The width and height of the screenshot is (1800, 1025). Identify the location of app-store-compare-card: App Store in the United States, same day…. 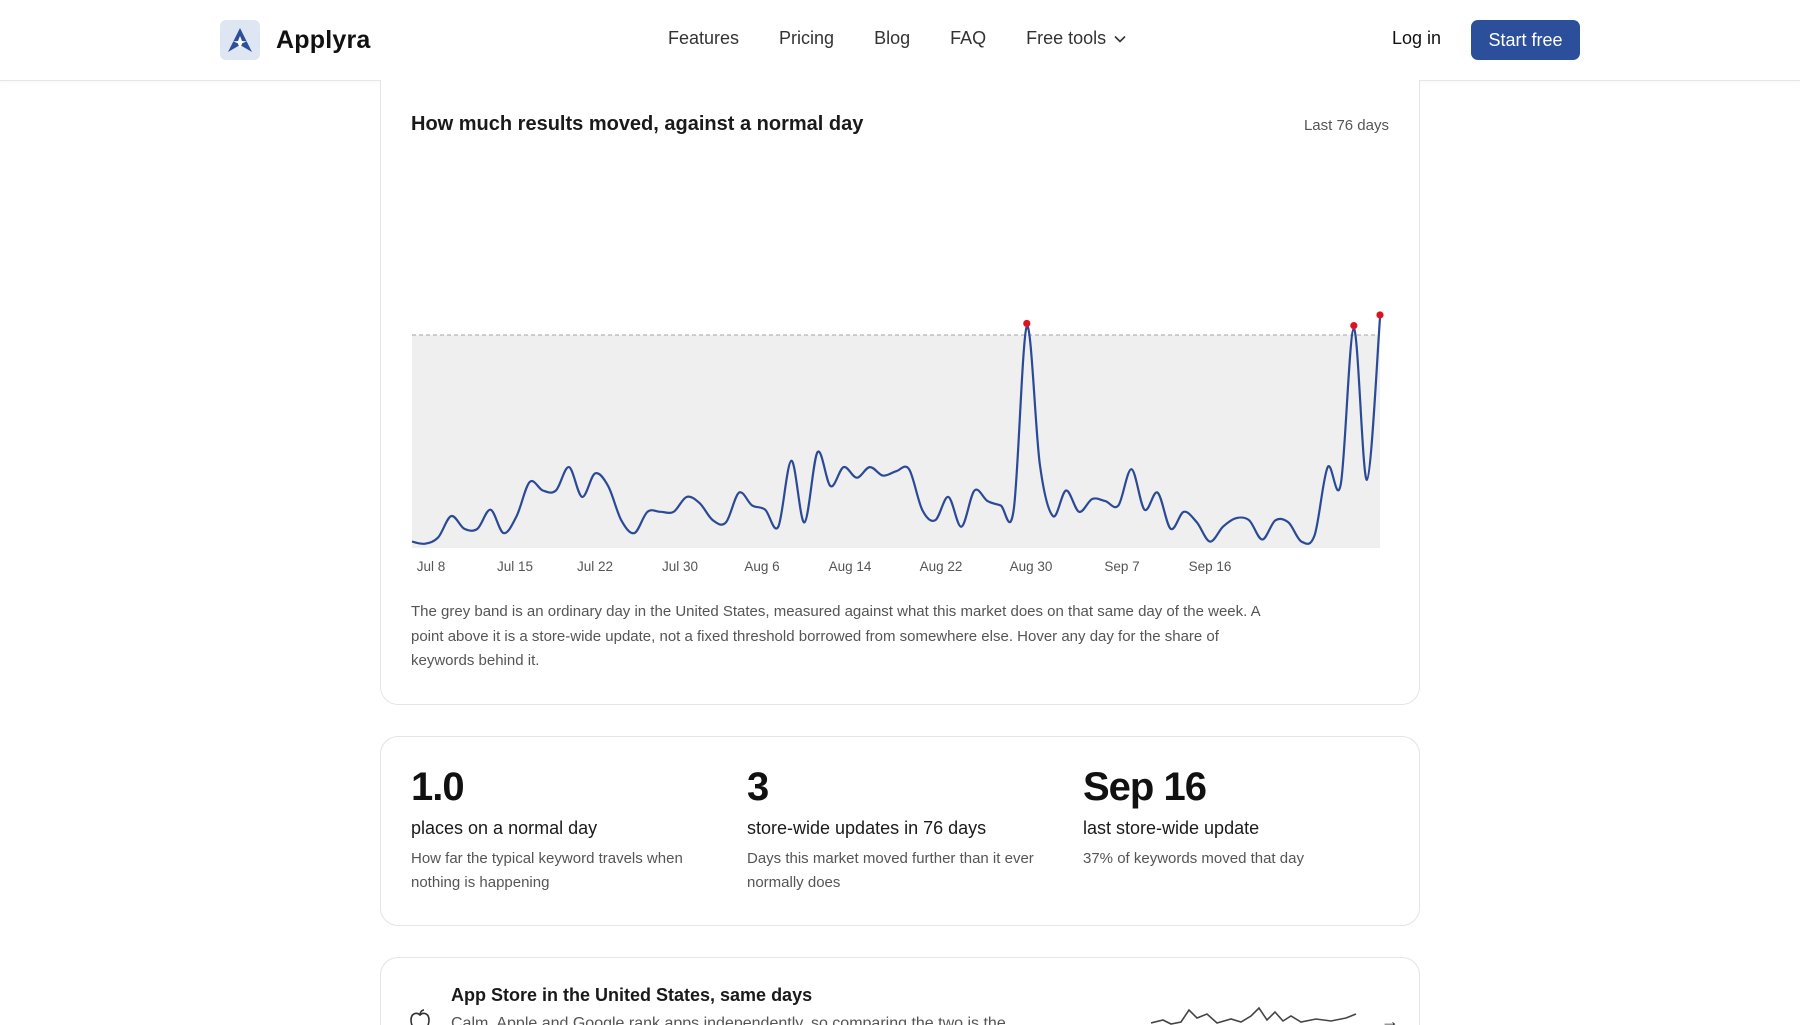
(900, 991).